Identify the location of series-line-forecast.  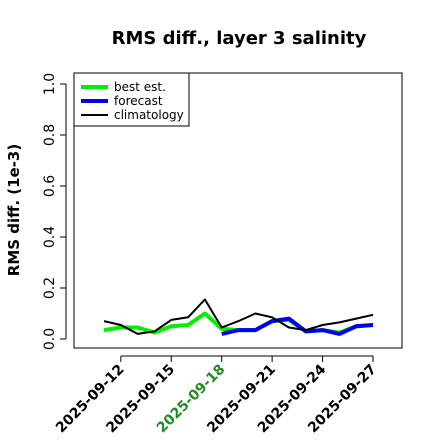
(297, 326).